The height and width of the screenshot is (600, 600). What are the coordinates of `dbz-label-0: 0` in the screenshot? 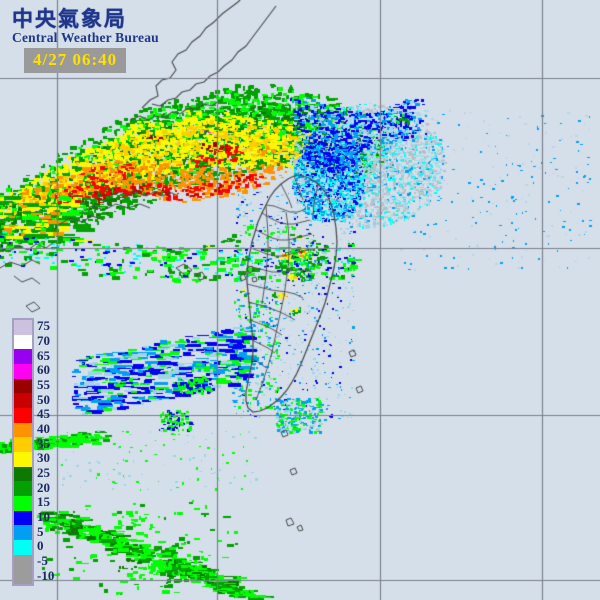 It's located at (40, 546).